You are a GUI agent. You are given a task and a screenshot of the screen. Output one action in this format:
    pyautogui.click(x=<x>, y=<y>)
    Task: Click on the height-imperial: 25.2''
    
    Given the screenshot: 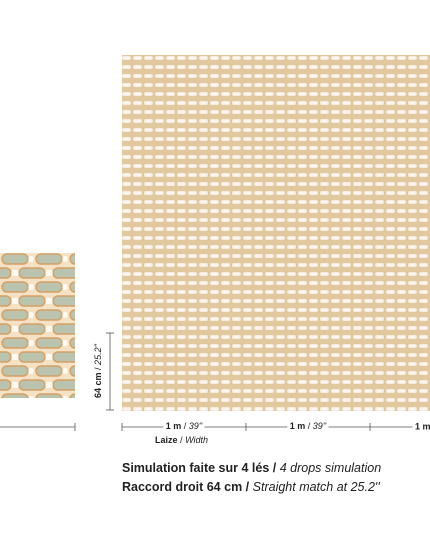 What is the action you would take?
    pyautogui.click(x=98, y=355)
    